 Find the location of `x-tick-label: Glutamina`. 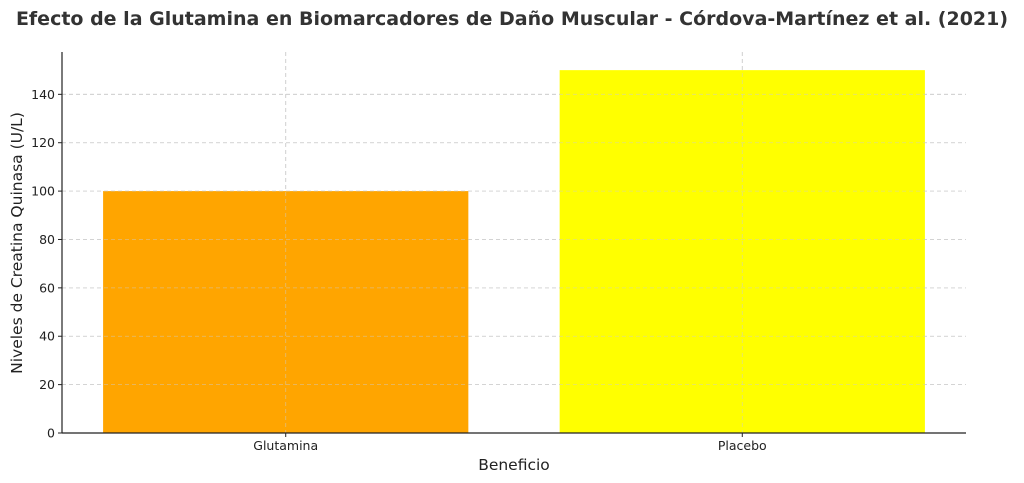

x-tick-label: Glutamina is located at coordinates (285, 445).